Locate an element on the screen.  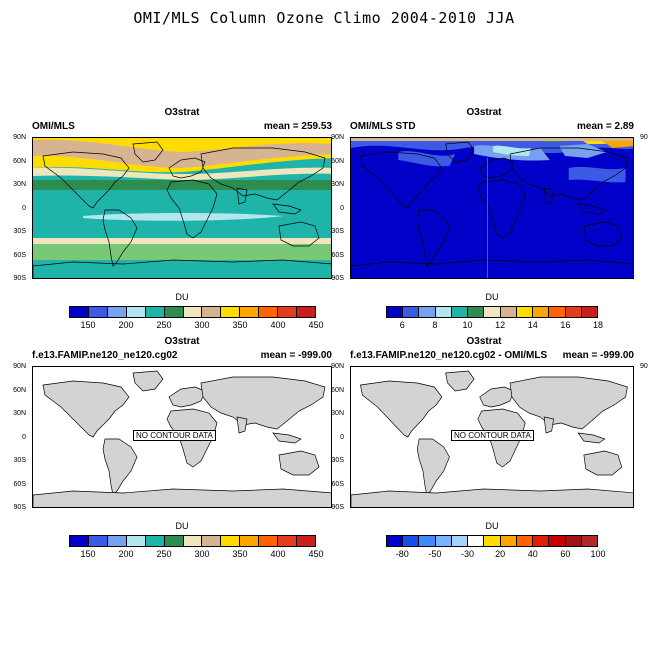
colorbar-labels: 6 8 10 12 14 16 18 is located at coordinates (494, 326).